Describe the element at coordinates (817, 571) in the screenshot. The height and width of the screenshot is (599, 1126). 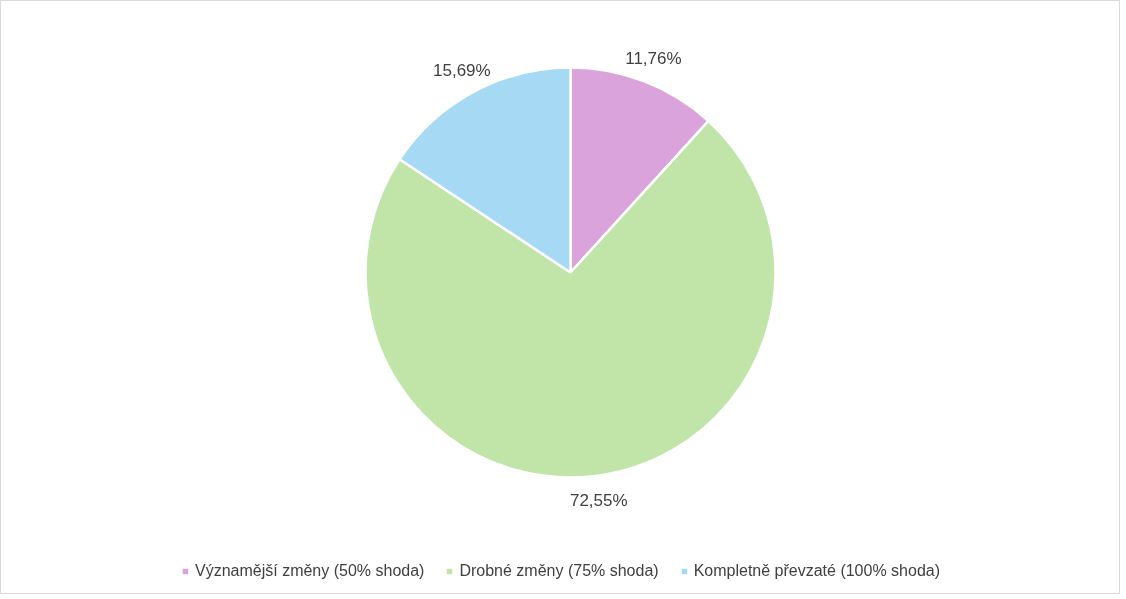
I see `legend-label: Kompletně převzaté (100% shoda)` at that location.